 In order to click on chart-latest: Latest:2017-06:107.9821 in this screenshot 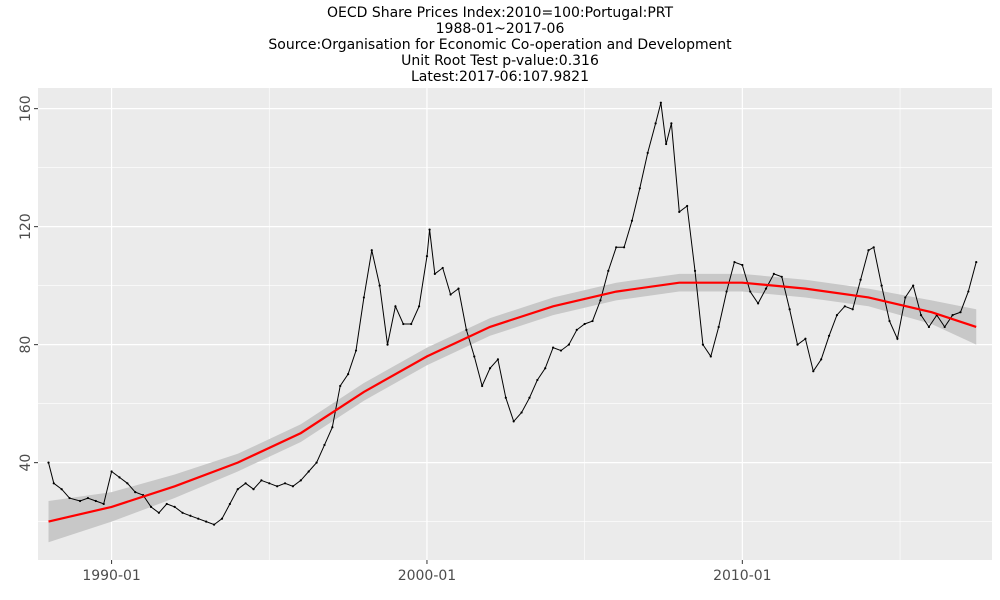, I will do `click(500, 77)`.